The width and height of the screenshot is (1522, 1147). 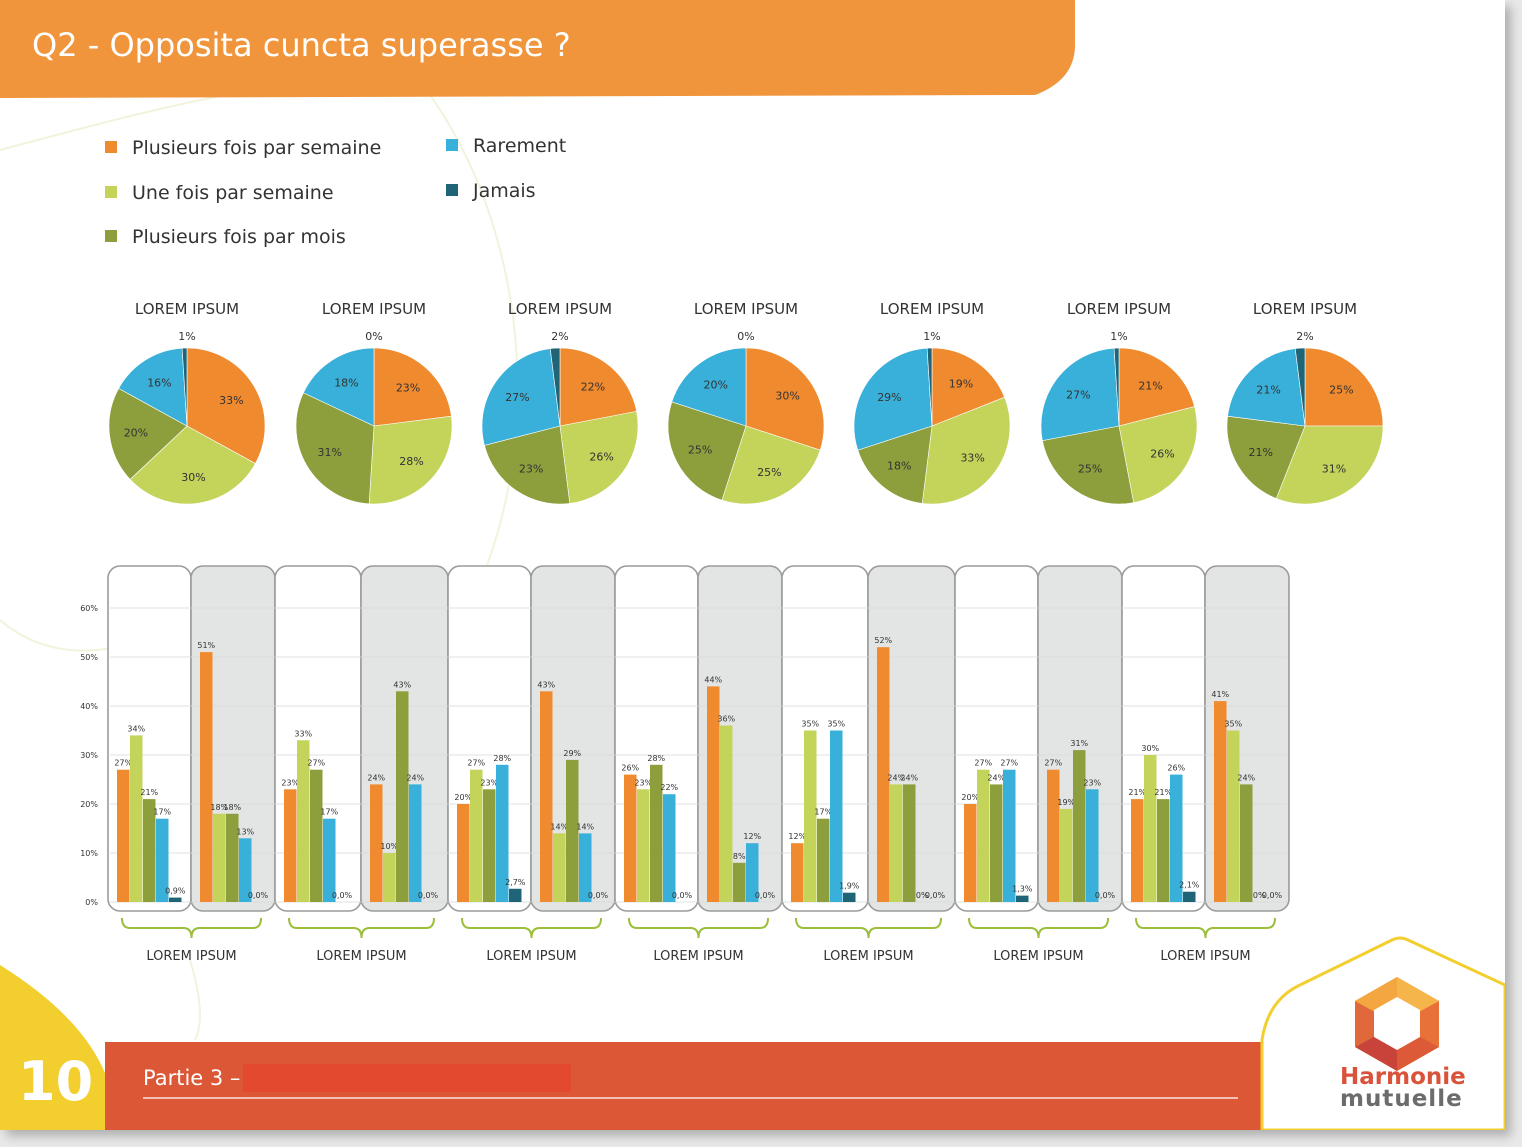 What do you see at coordinates (1079, 743) in the screenshot?
I see `bar-value-label: 31%` at bounding box center [1079, 743].